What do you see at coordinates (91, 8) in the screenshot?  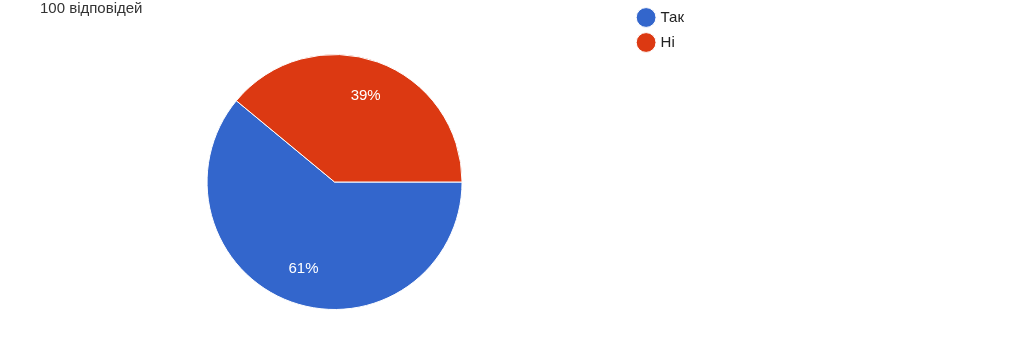 I see `chart-title: 100 відповідей` at bounding box center [91, 8].